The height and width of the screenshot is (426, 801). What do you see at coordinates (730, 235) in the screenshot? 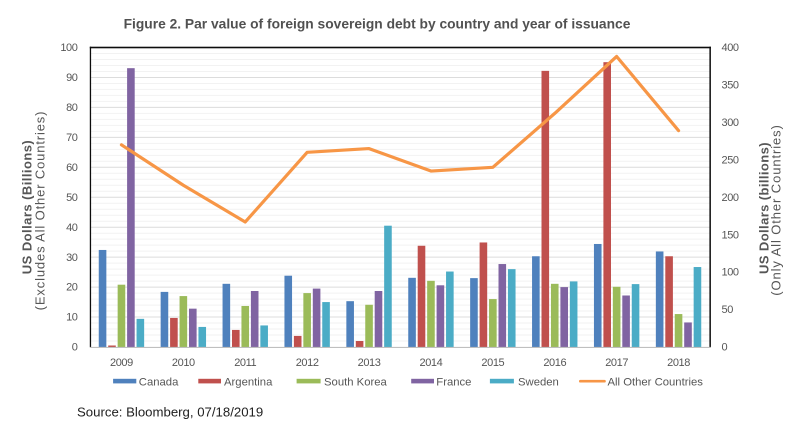
I see `svg-text: 150` at bounding box center [730, 235].